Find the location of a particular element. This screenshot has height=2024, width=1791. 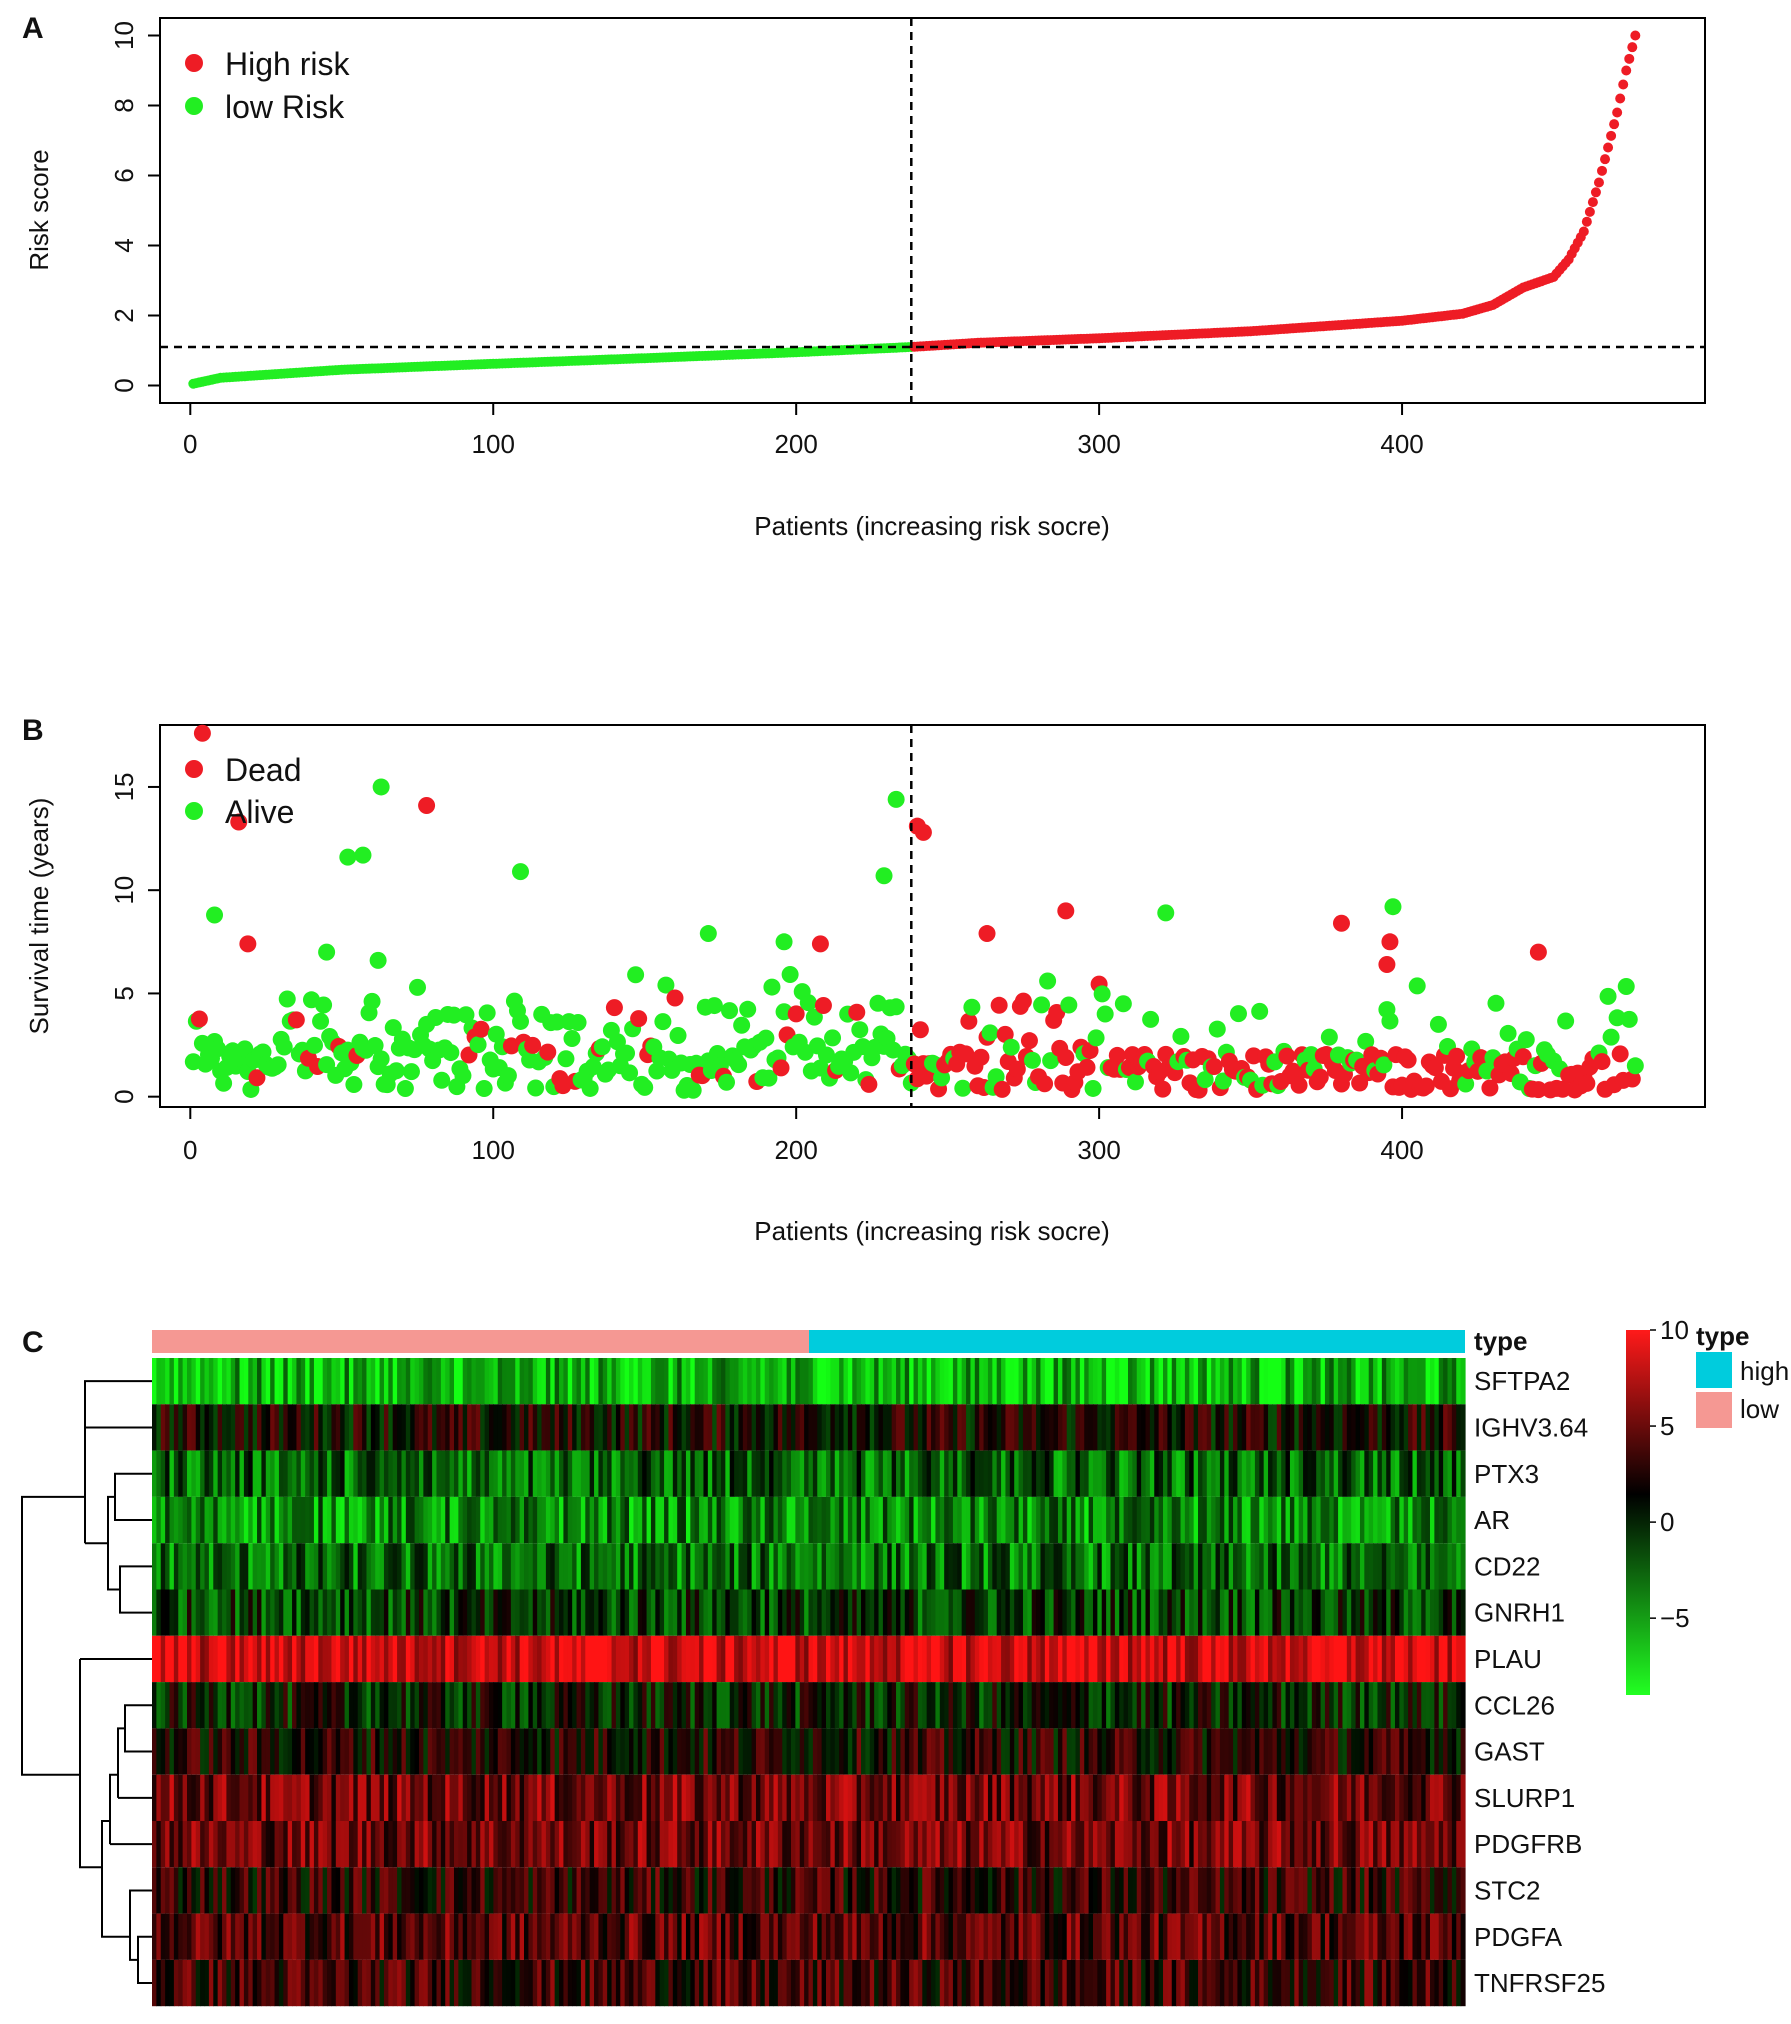

b-y-tick-label: 0 is located at coordinates (124, 1096).